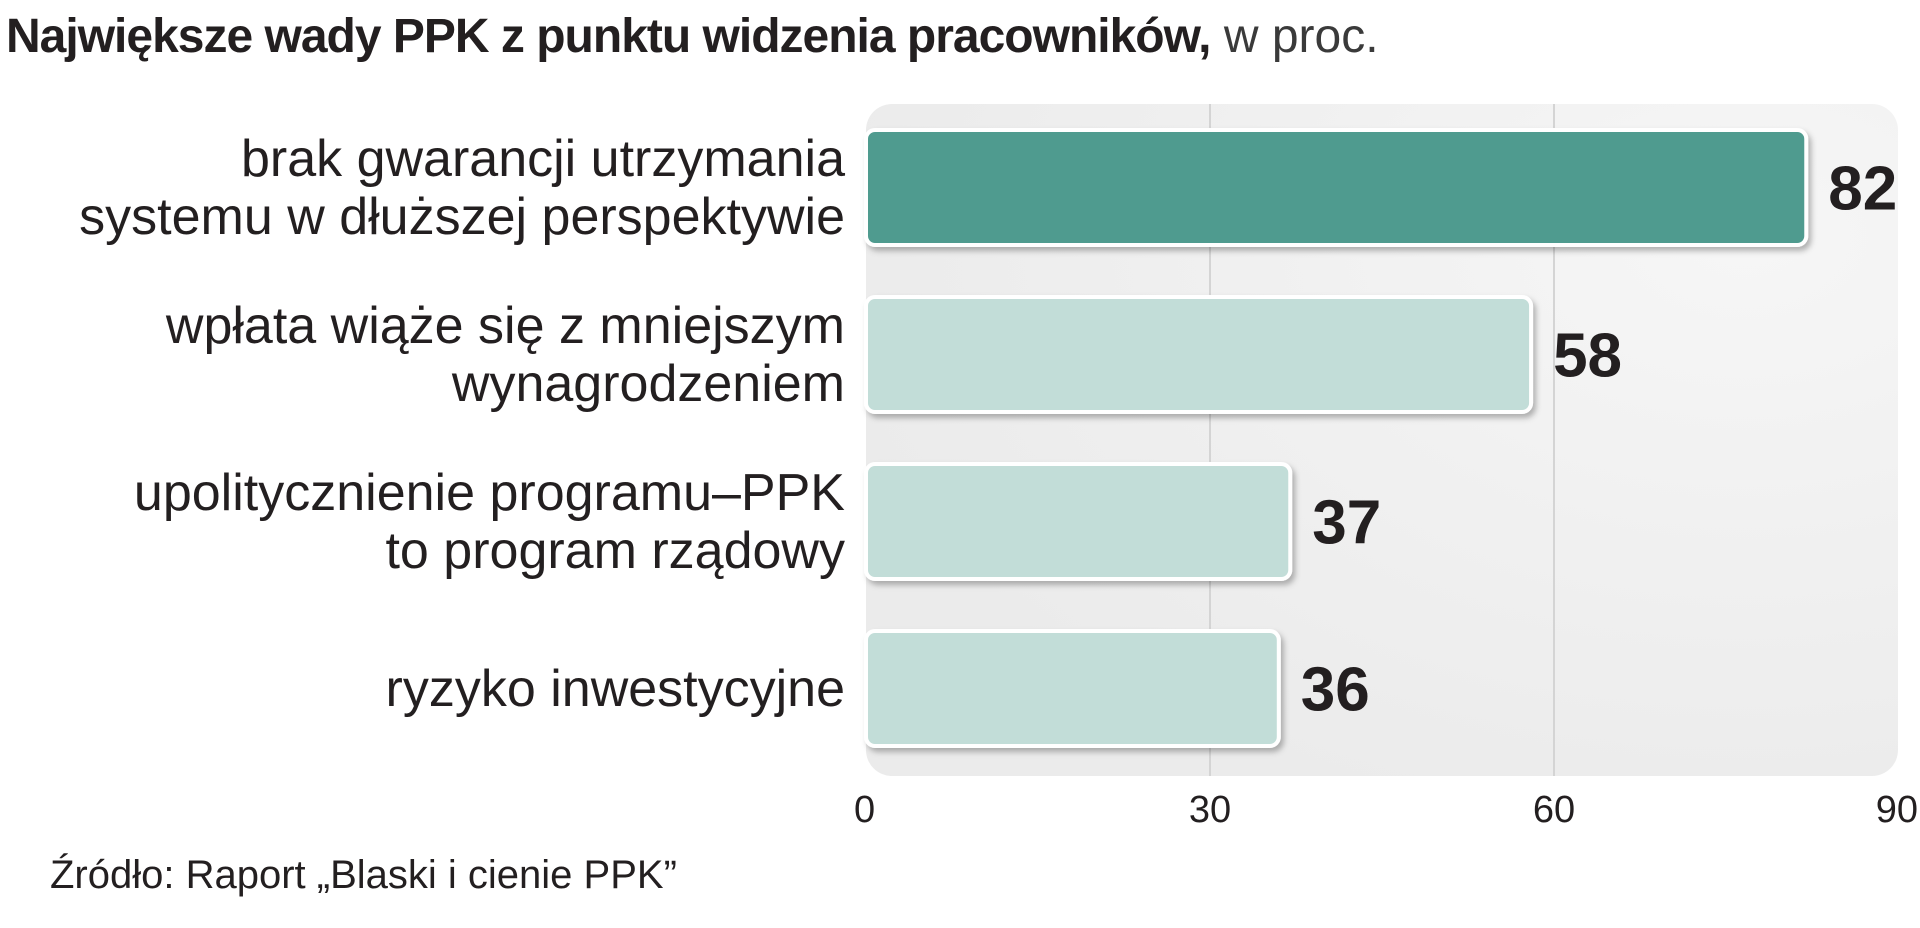 This screenshot has height=928, width=1920. What do you see at coordinates (864, 810) in the screenshot?
I see `x-tick-label-0: 0` at bounding box center [864, 810].